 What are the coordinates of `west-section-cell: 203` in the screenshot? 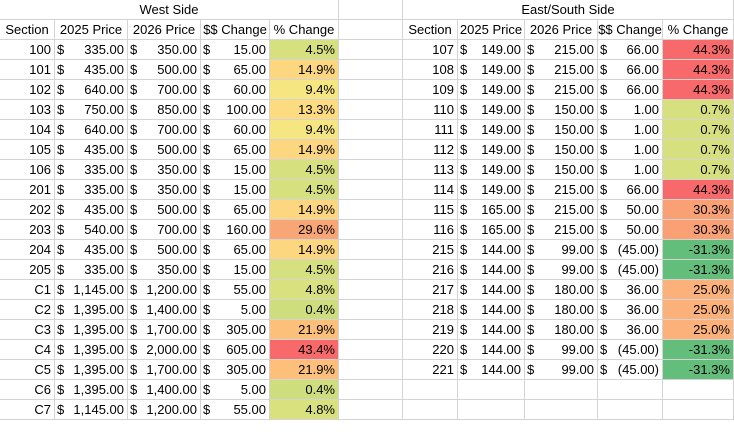 It's located at (27, 230).